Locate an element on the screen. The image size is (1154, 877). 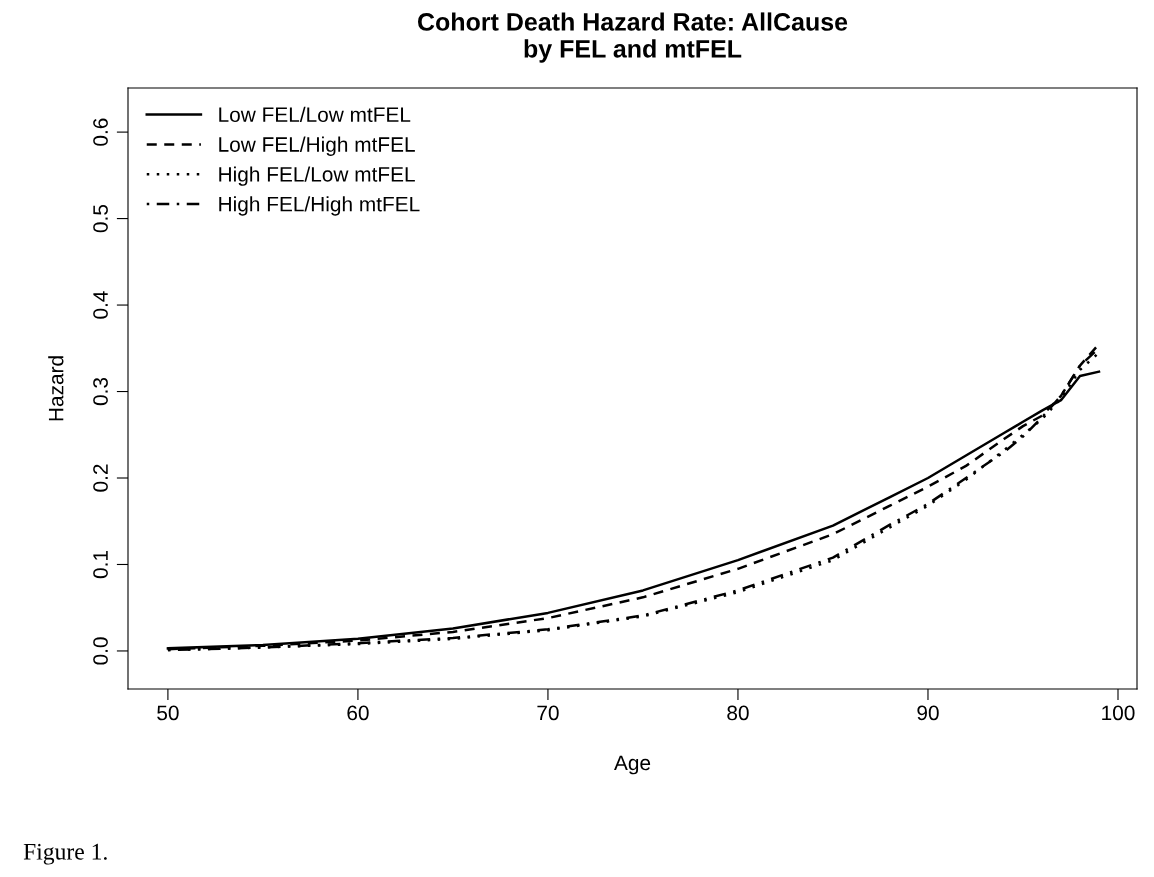
legend-label: Low FEL/Low mtFEL is located at coordinates (315, 114).